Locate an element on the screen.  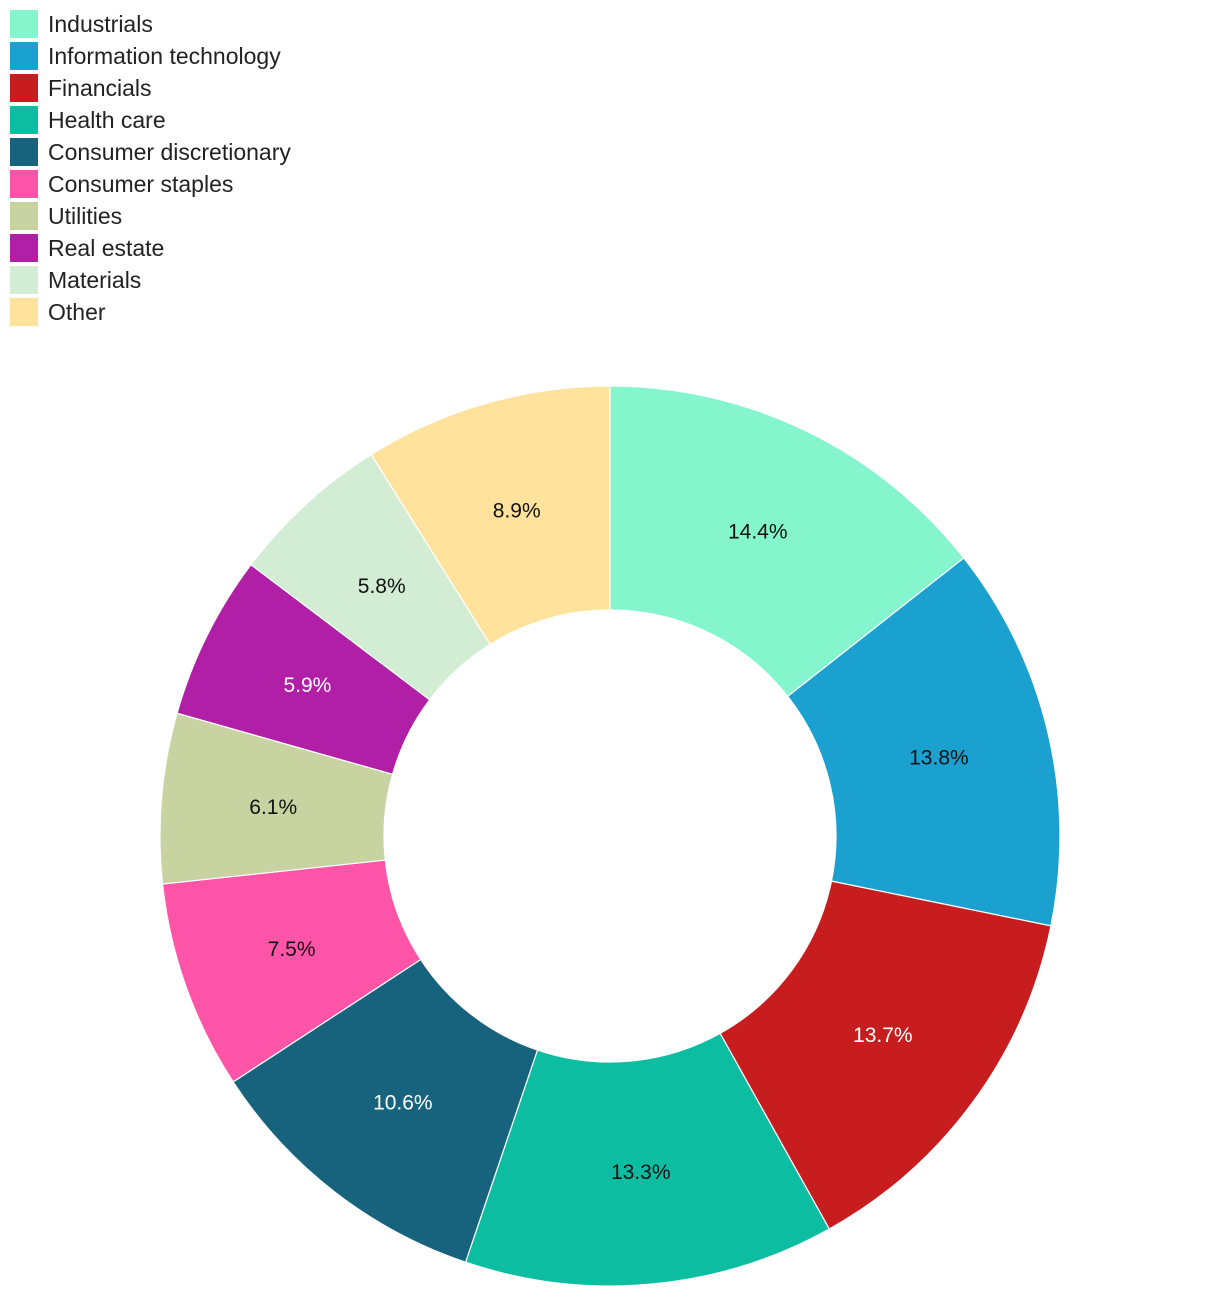
legend-item-health-care: Health care is located at coordinates (150, 120).